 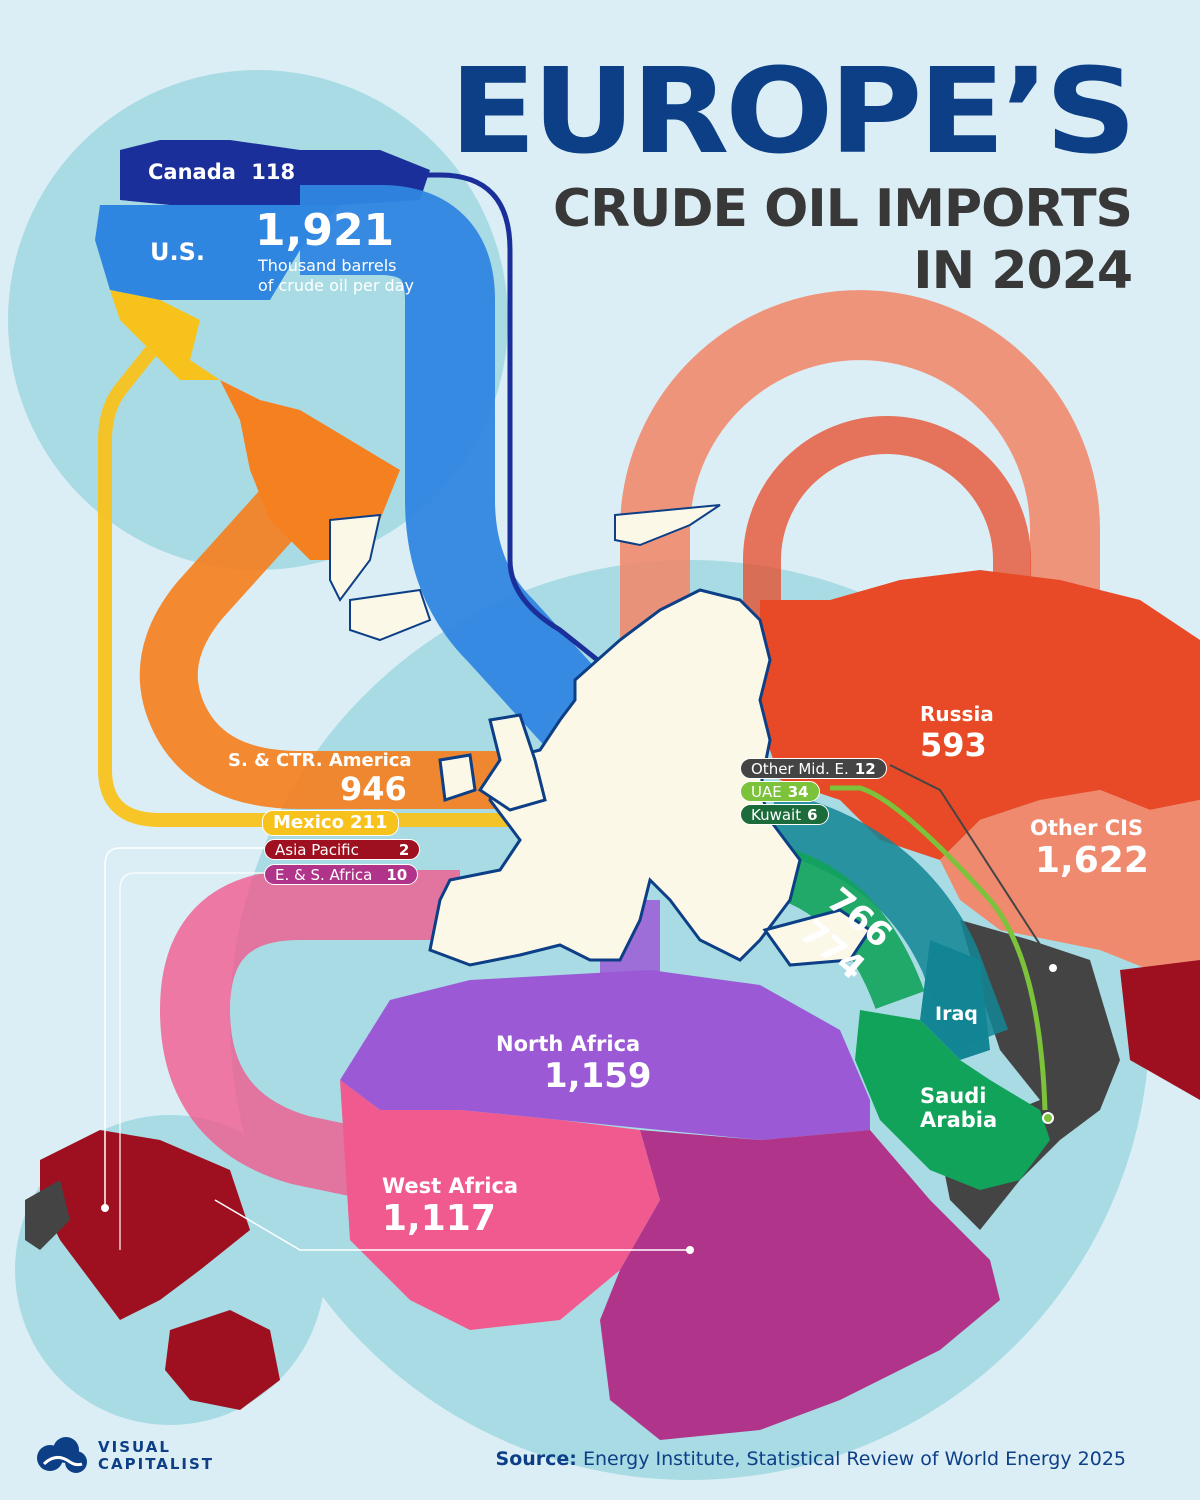 What do you see at coordinates (800, 1285) in the screenshot?
I see `e-s-africa-region` at bounding box center [800, 1285].